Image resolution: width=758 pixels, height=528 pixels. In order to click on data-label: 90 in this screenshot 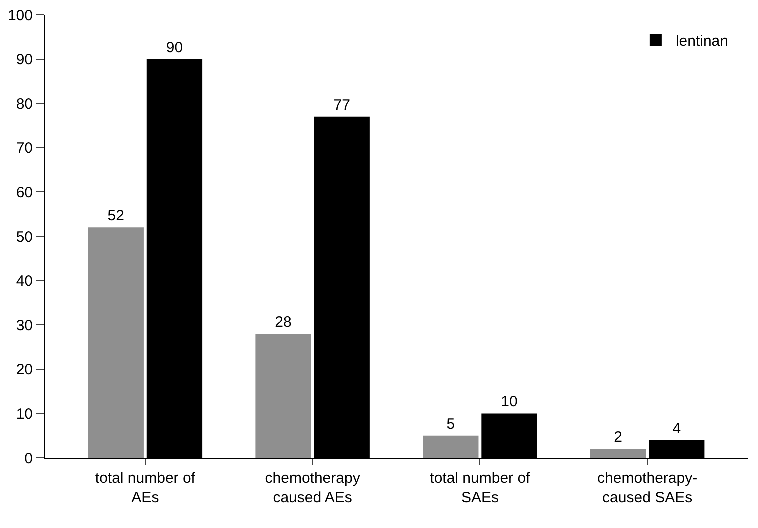, I will do `click(175, 47)`.